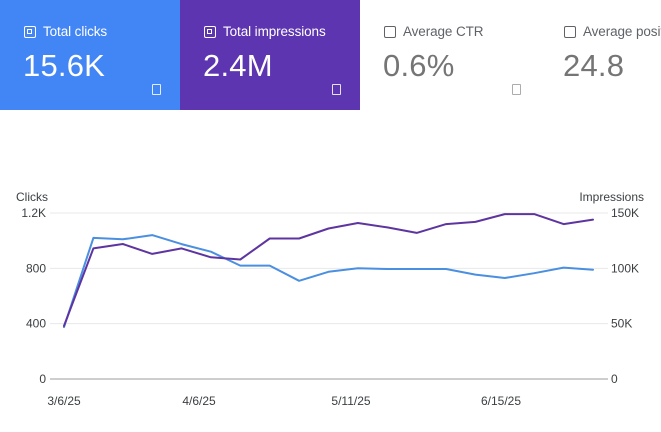  I want to click on x-tick-label: 6/15/25, so click(501, 401).